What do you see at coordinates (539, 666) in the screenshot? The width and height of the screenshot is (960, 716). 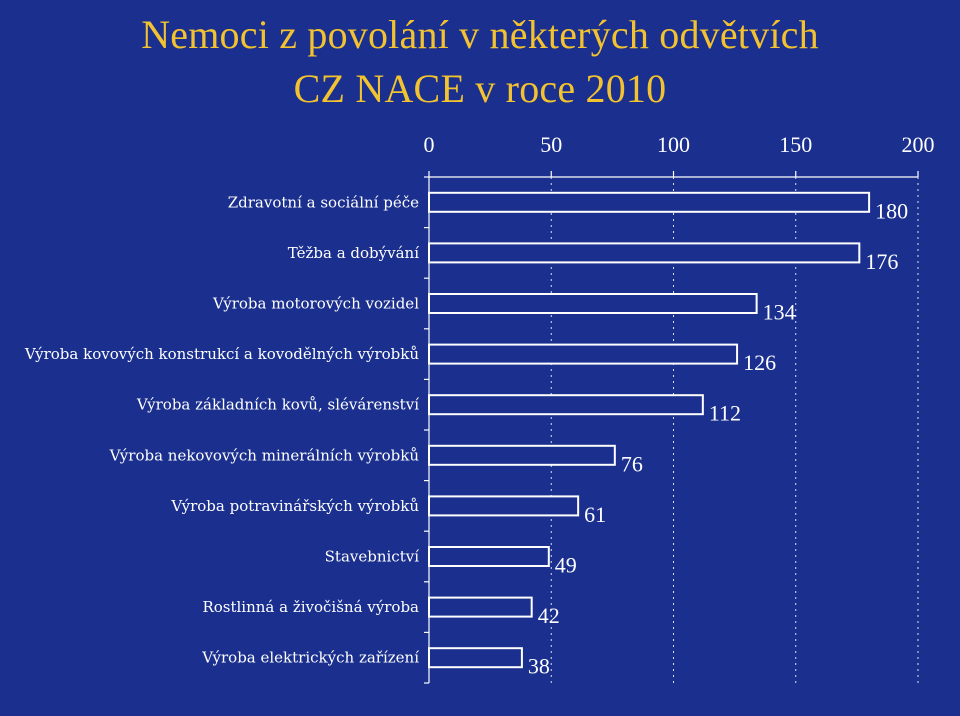 I see `data-label: 38` at bounding box center [539, 666].